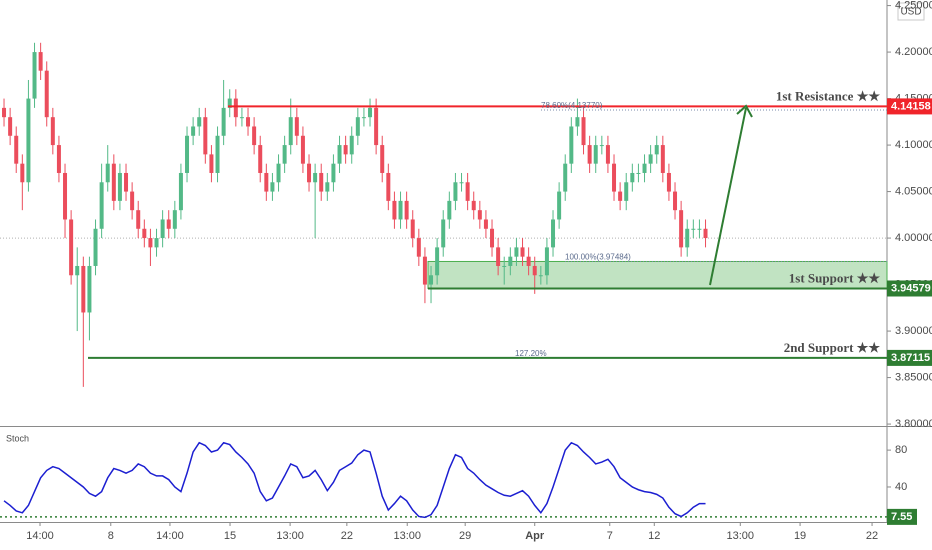 This screenshot has width=932, height=550. What do you see at coordinates (901, 450) in the screenshot?
I see `y-tick-label: 80` at bounding box center [901, 450].